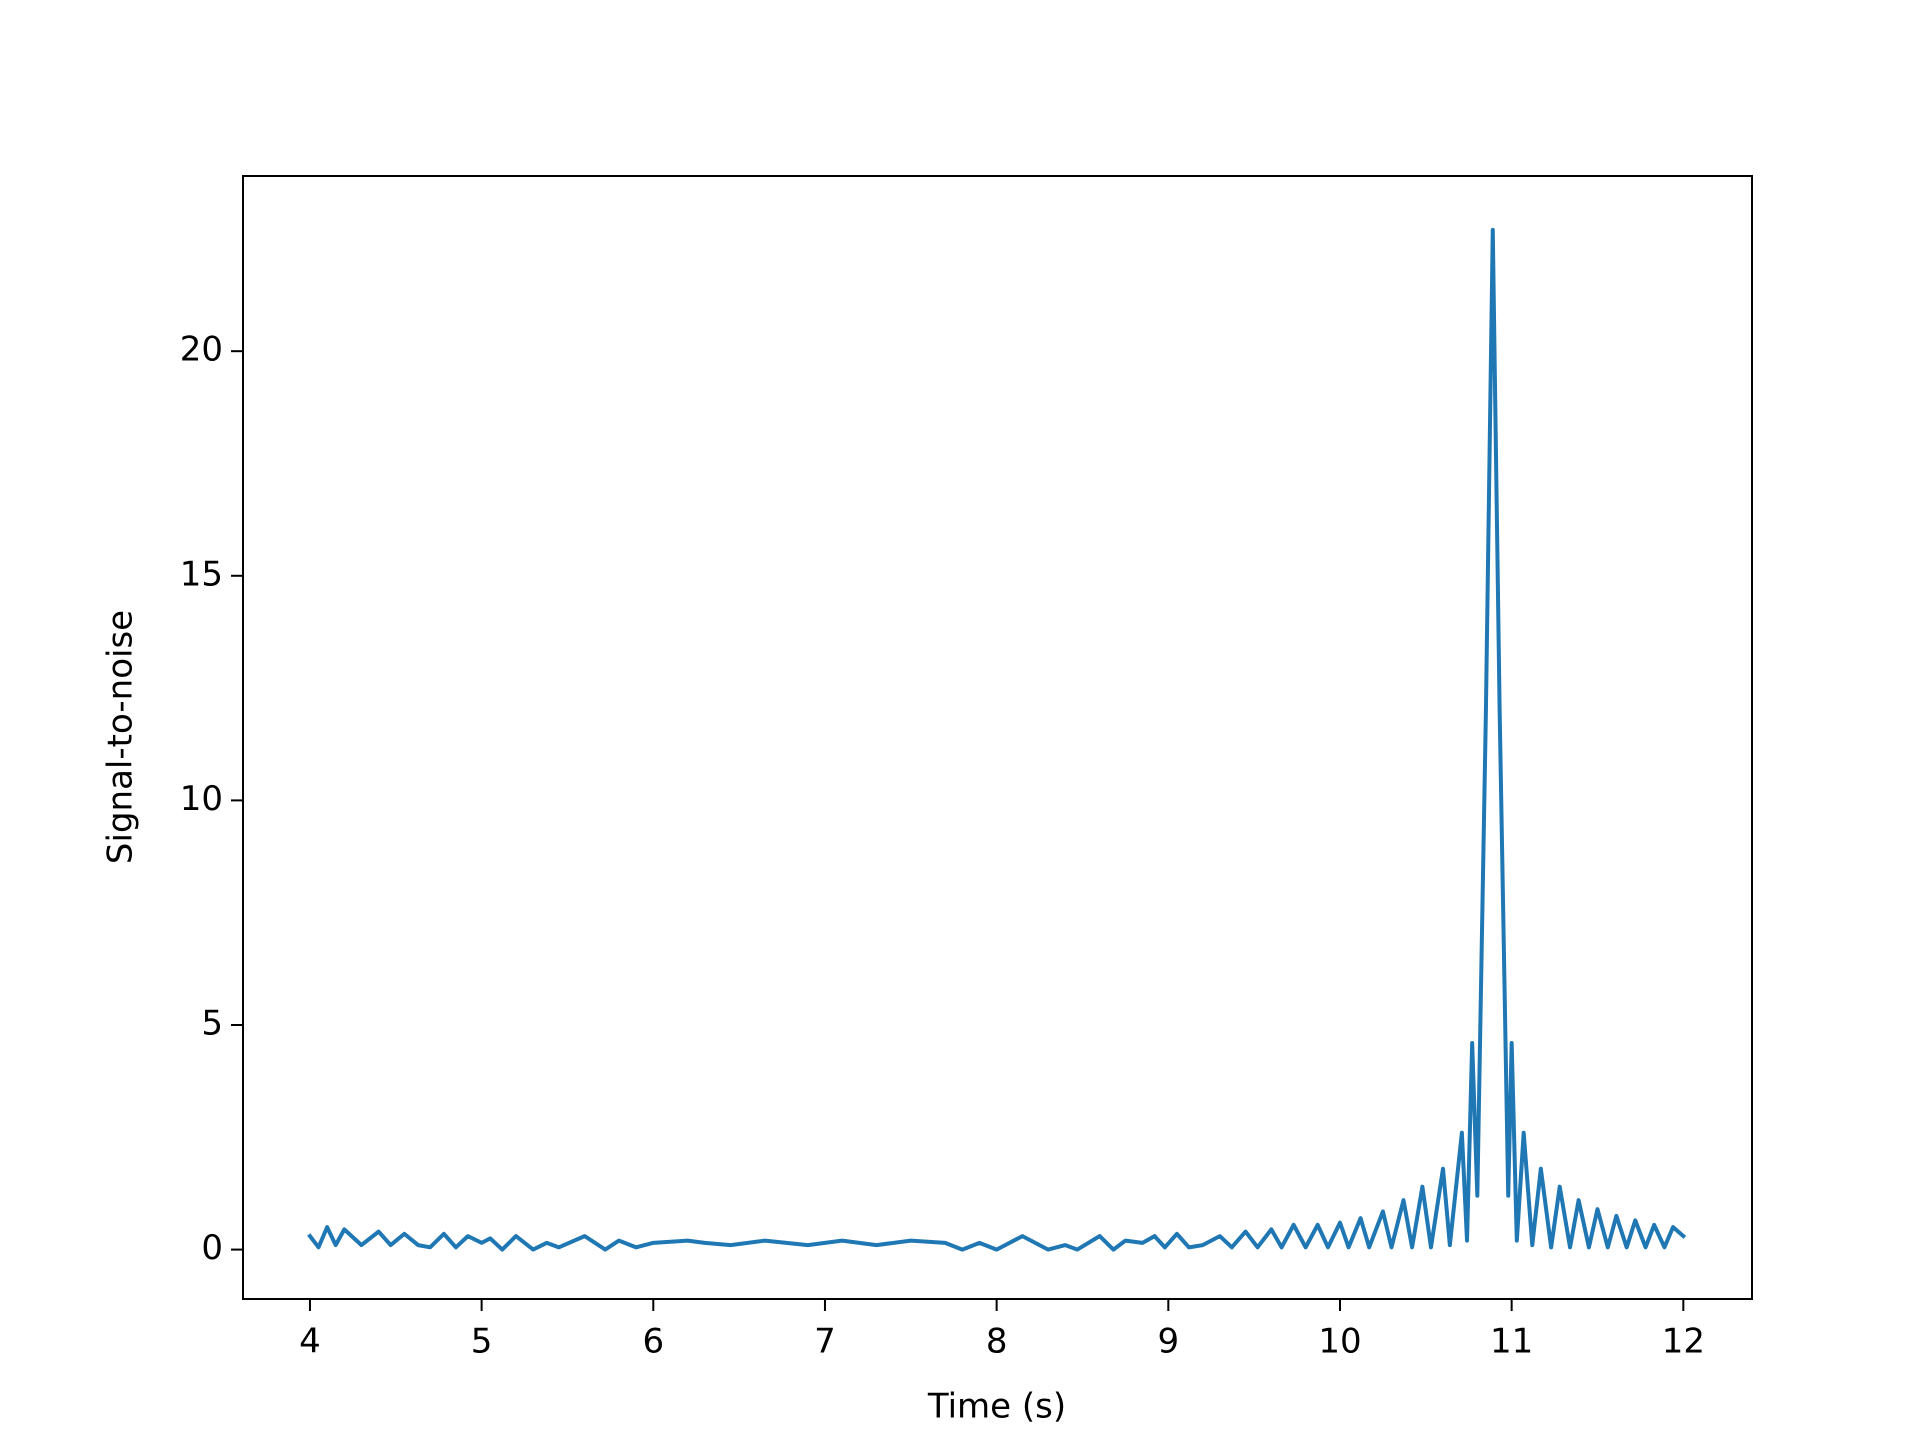  What do you see at coordinates (1511, 1342) in the screenshot?
I see `x-tick-label: 11` at bounding box center [1511, 1342].